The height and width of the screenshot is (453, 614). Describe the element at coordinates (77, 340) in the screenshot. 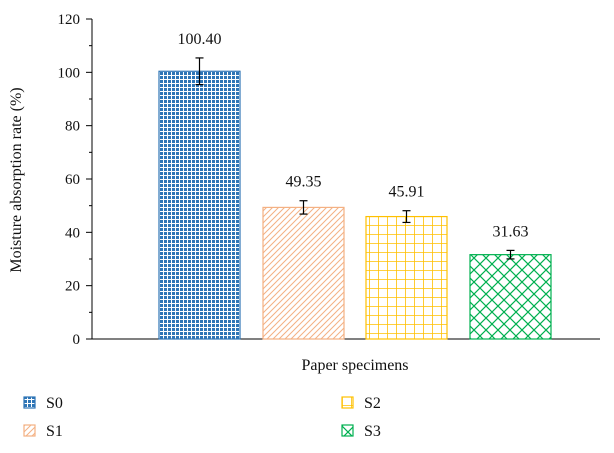

I see `y-tick-label: 0` at that location.